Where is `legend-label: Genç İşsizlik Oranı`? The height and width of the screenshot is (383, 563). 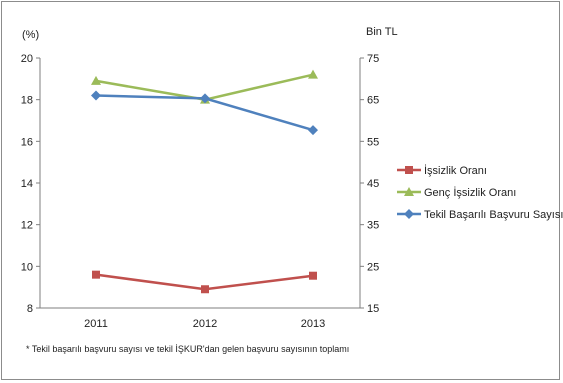
legend-label: Genç İşsizlik Oranı is located at coordinates (470, 192).